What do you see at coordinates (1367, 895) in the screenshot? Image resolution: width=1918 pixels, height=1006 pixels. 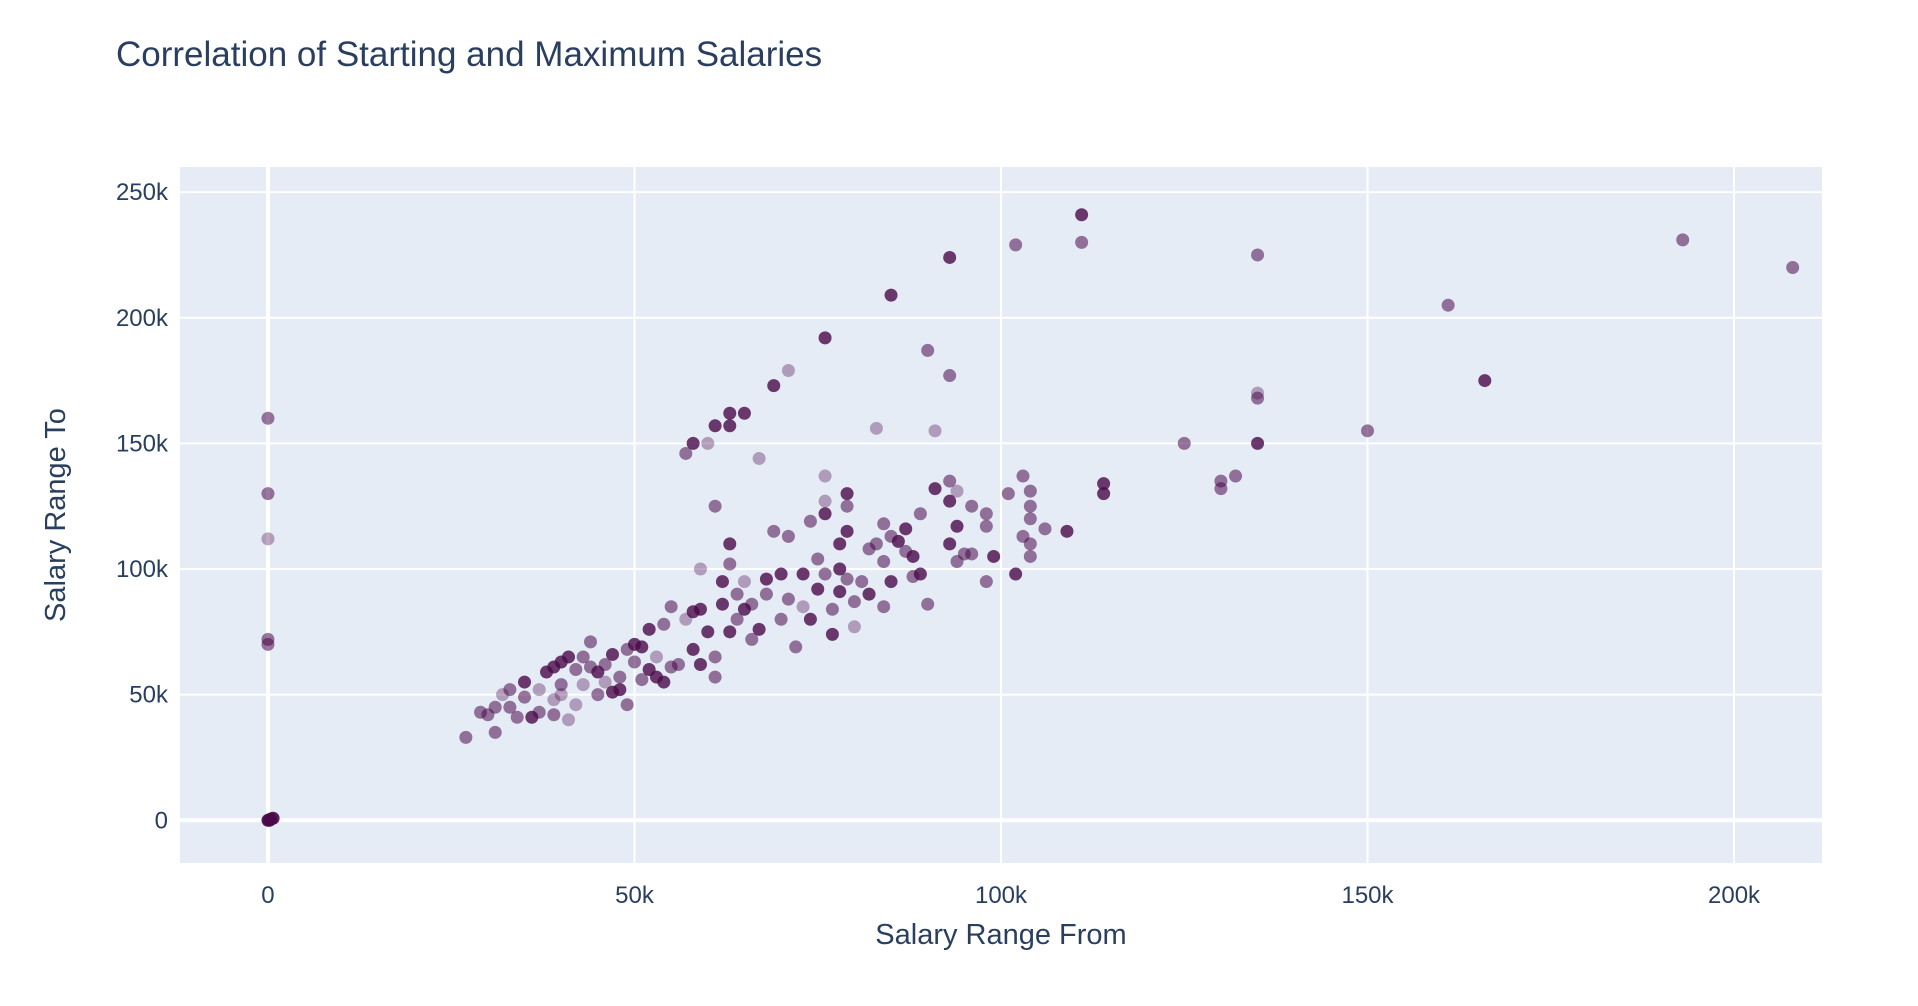 I see `x-tick-label: 150k` at bounding box center [1367, 895].